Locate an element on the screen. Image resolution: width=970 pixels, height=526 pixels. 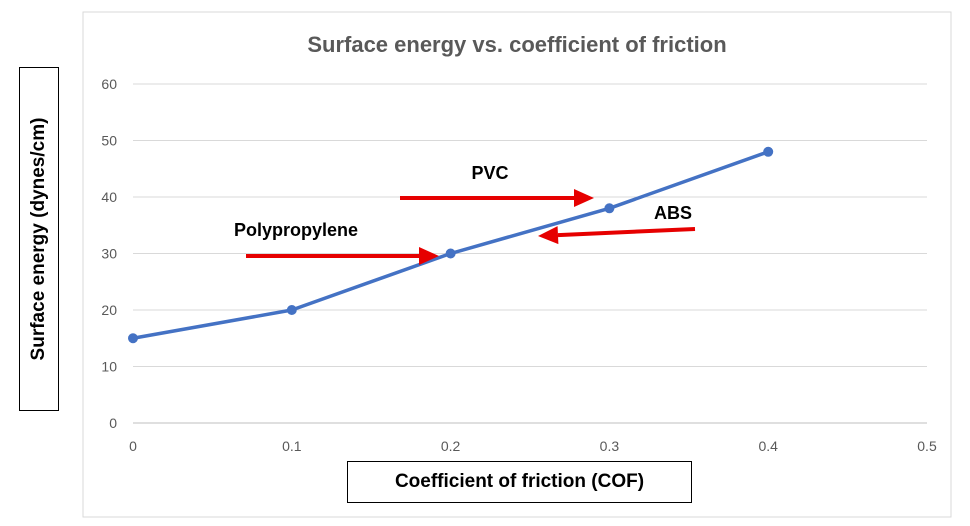
y-tick-label: 50 is located at coordinates (109, 141).